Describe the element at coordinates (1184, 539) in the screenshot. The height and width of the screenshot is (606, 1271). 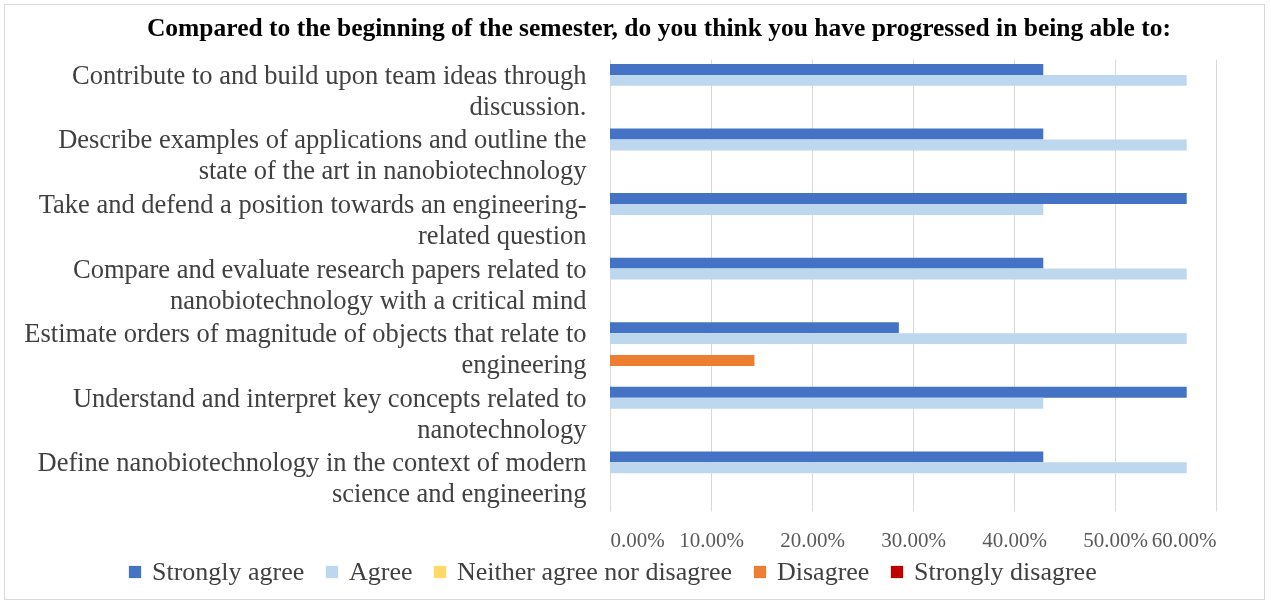
I see `x-tick-label: 60.00%` at that location.